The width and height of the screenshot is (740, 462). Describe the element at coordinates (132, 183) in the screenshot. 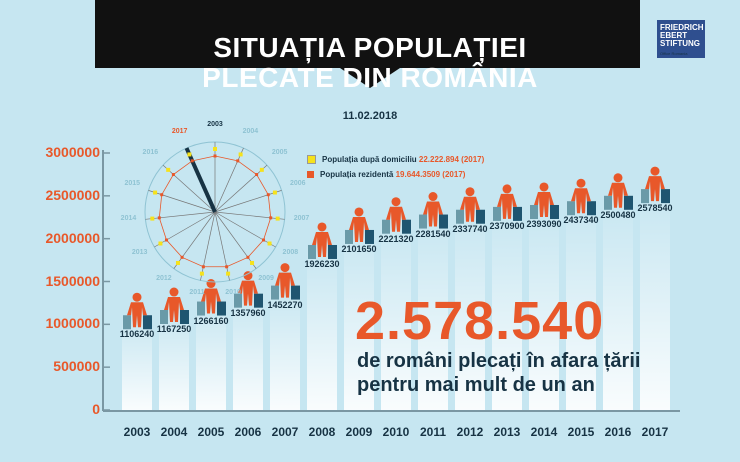

I see `radar-label: 2015` at that location.